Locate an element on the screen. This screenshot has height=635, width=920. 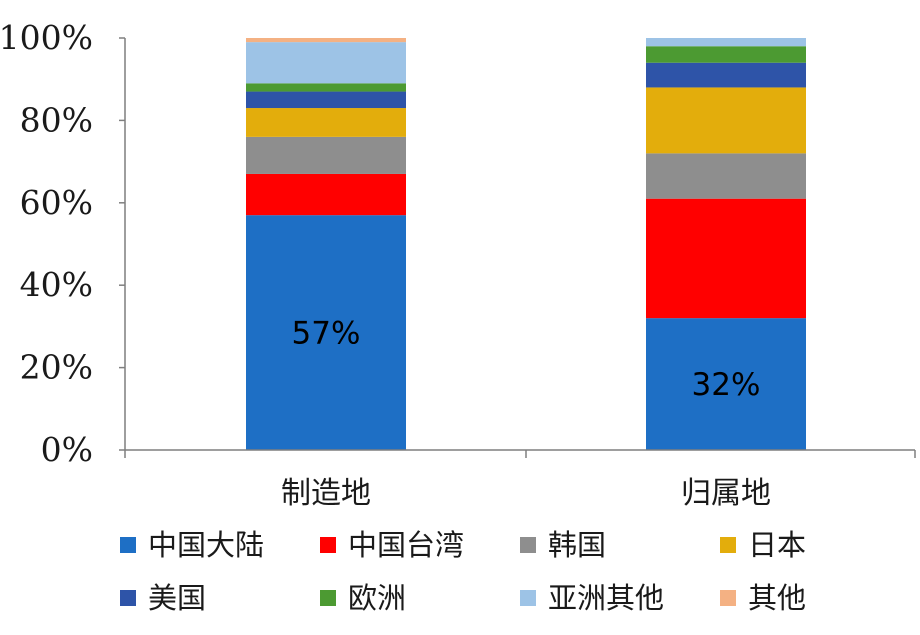
legend-label-5: 欧洲 is located at coordinates (377, 598).